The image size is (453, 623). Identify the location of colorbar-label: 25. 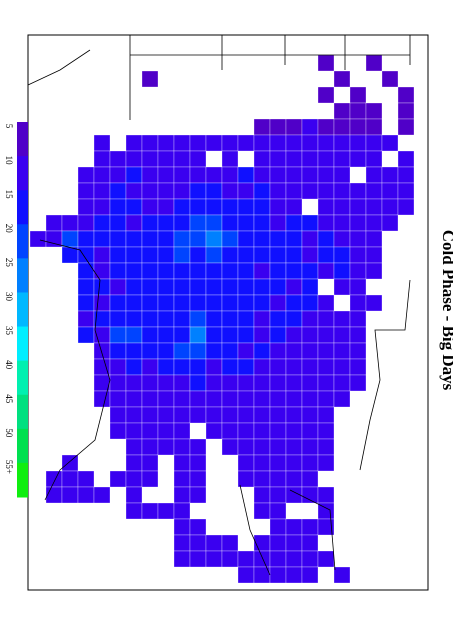
(9, 263).